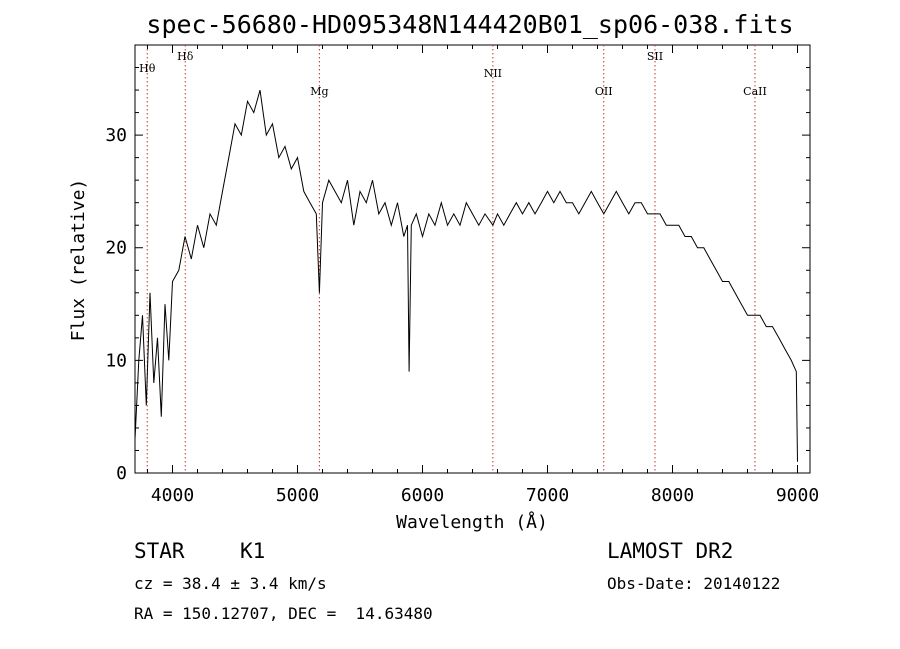 The height and width of the screenshot is (649, 900). Describe the element at coordinates (493, 73) in the screenshot. I see `spectral-line-label: NII` at that location.